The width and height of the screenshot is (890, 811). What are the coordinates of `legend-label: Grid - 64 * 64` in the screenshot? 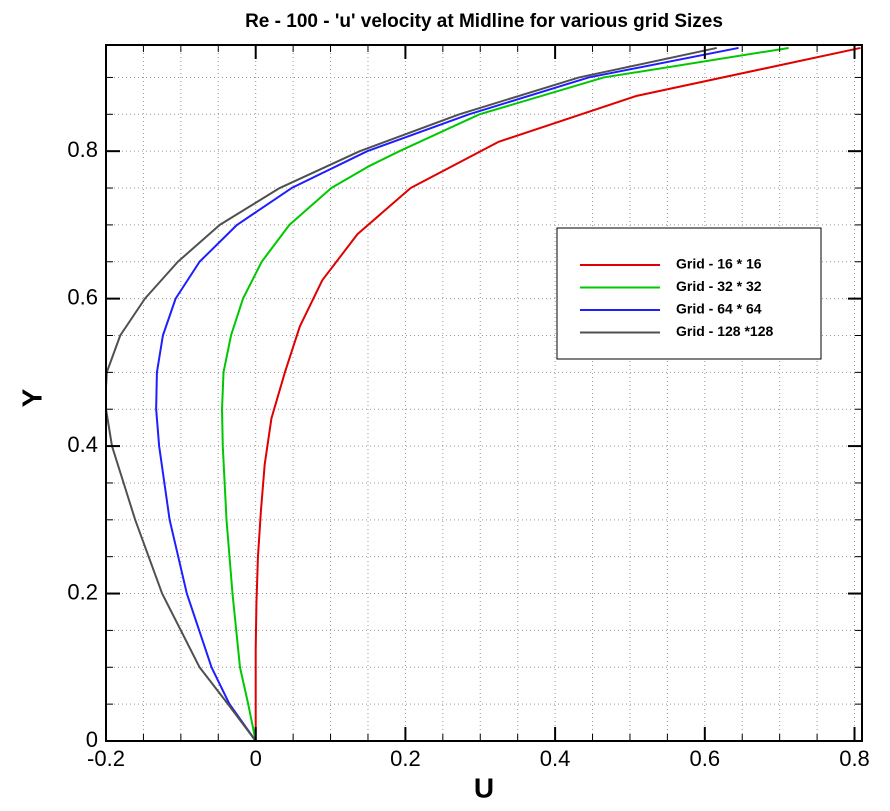 It's located at (719, 309).